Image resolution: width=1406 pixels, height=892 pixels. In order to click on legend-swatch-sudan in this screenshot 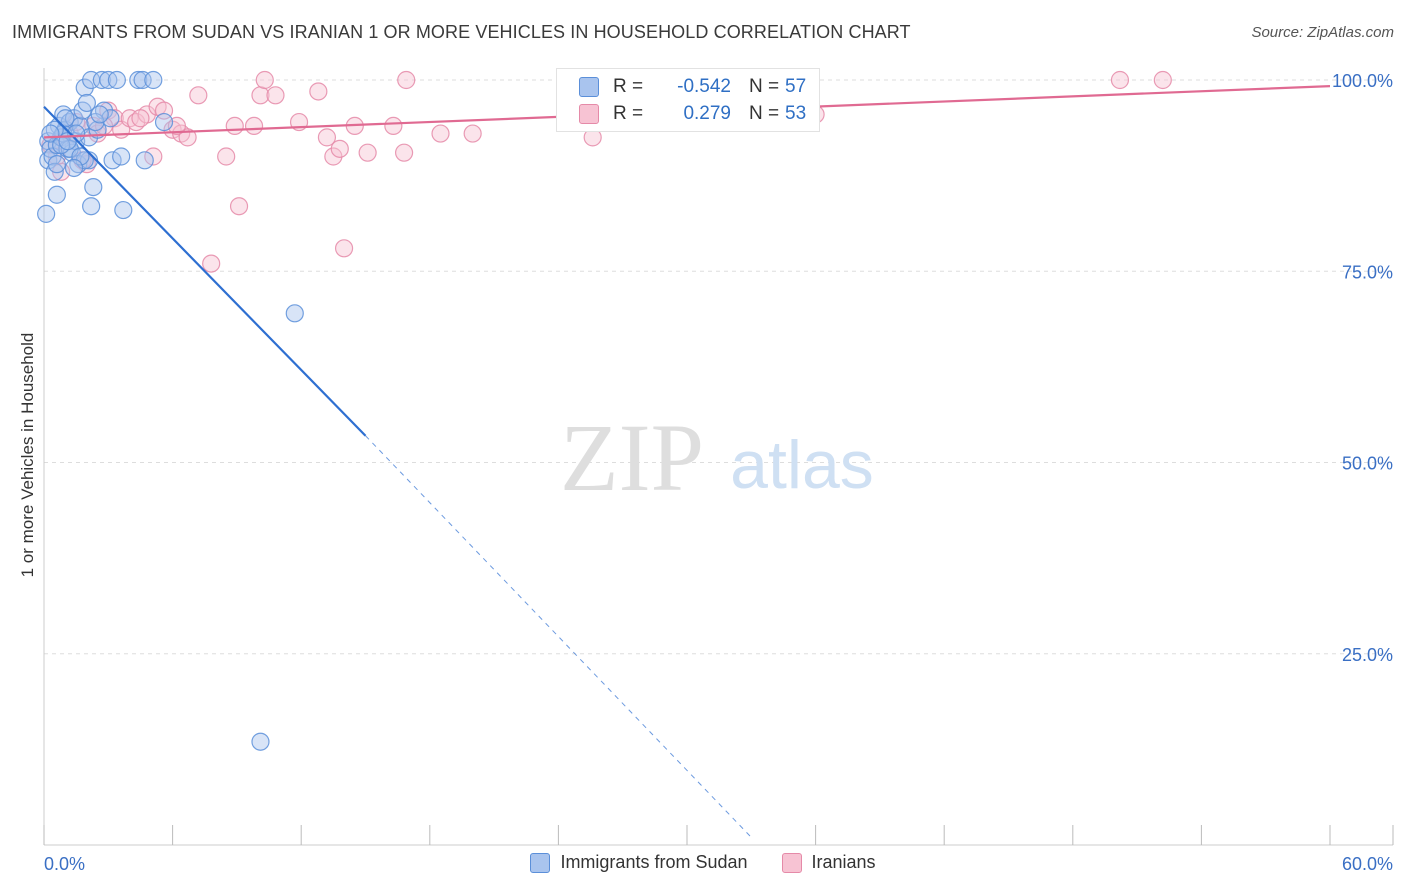, I will do `click(540, 862)`.